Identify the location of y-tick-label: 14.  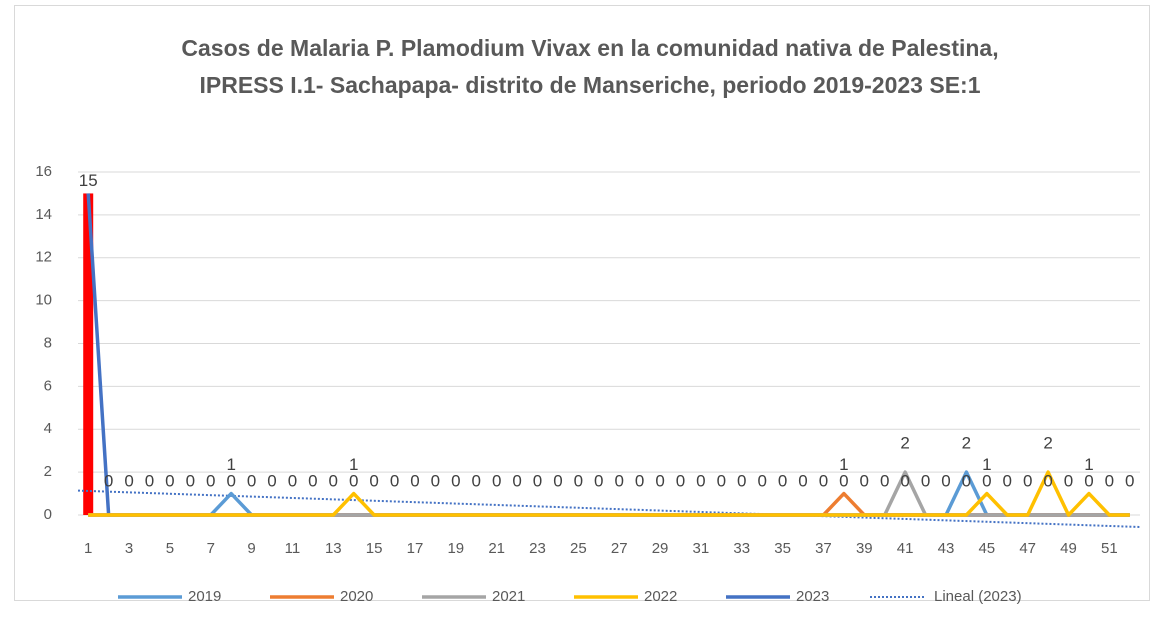
(43, 214).